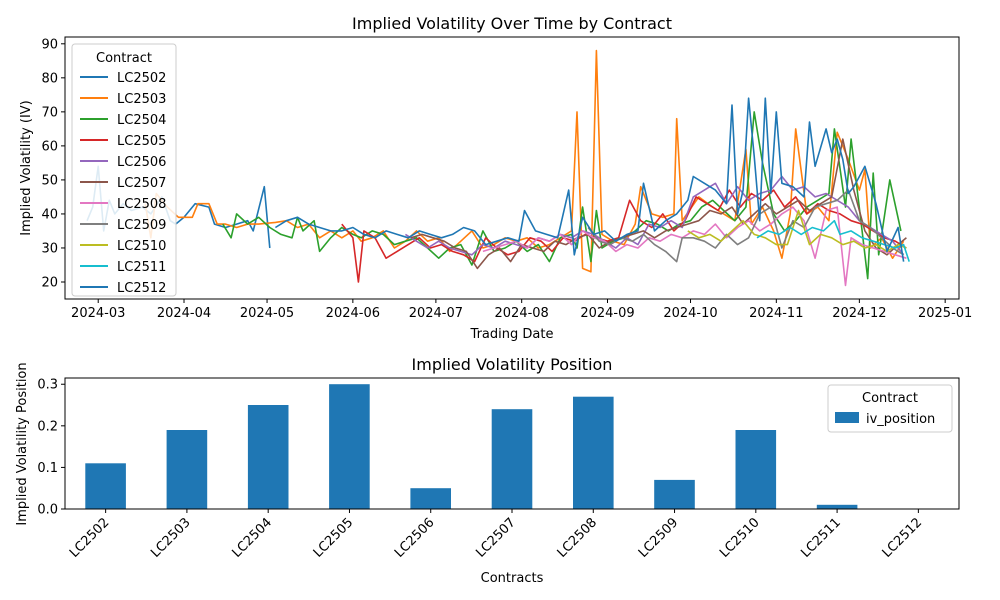  Describe the element at coordinates (349, 446) in the screenshot. I see `bar-lc2505` at that location.